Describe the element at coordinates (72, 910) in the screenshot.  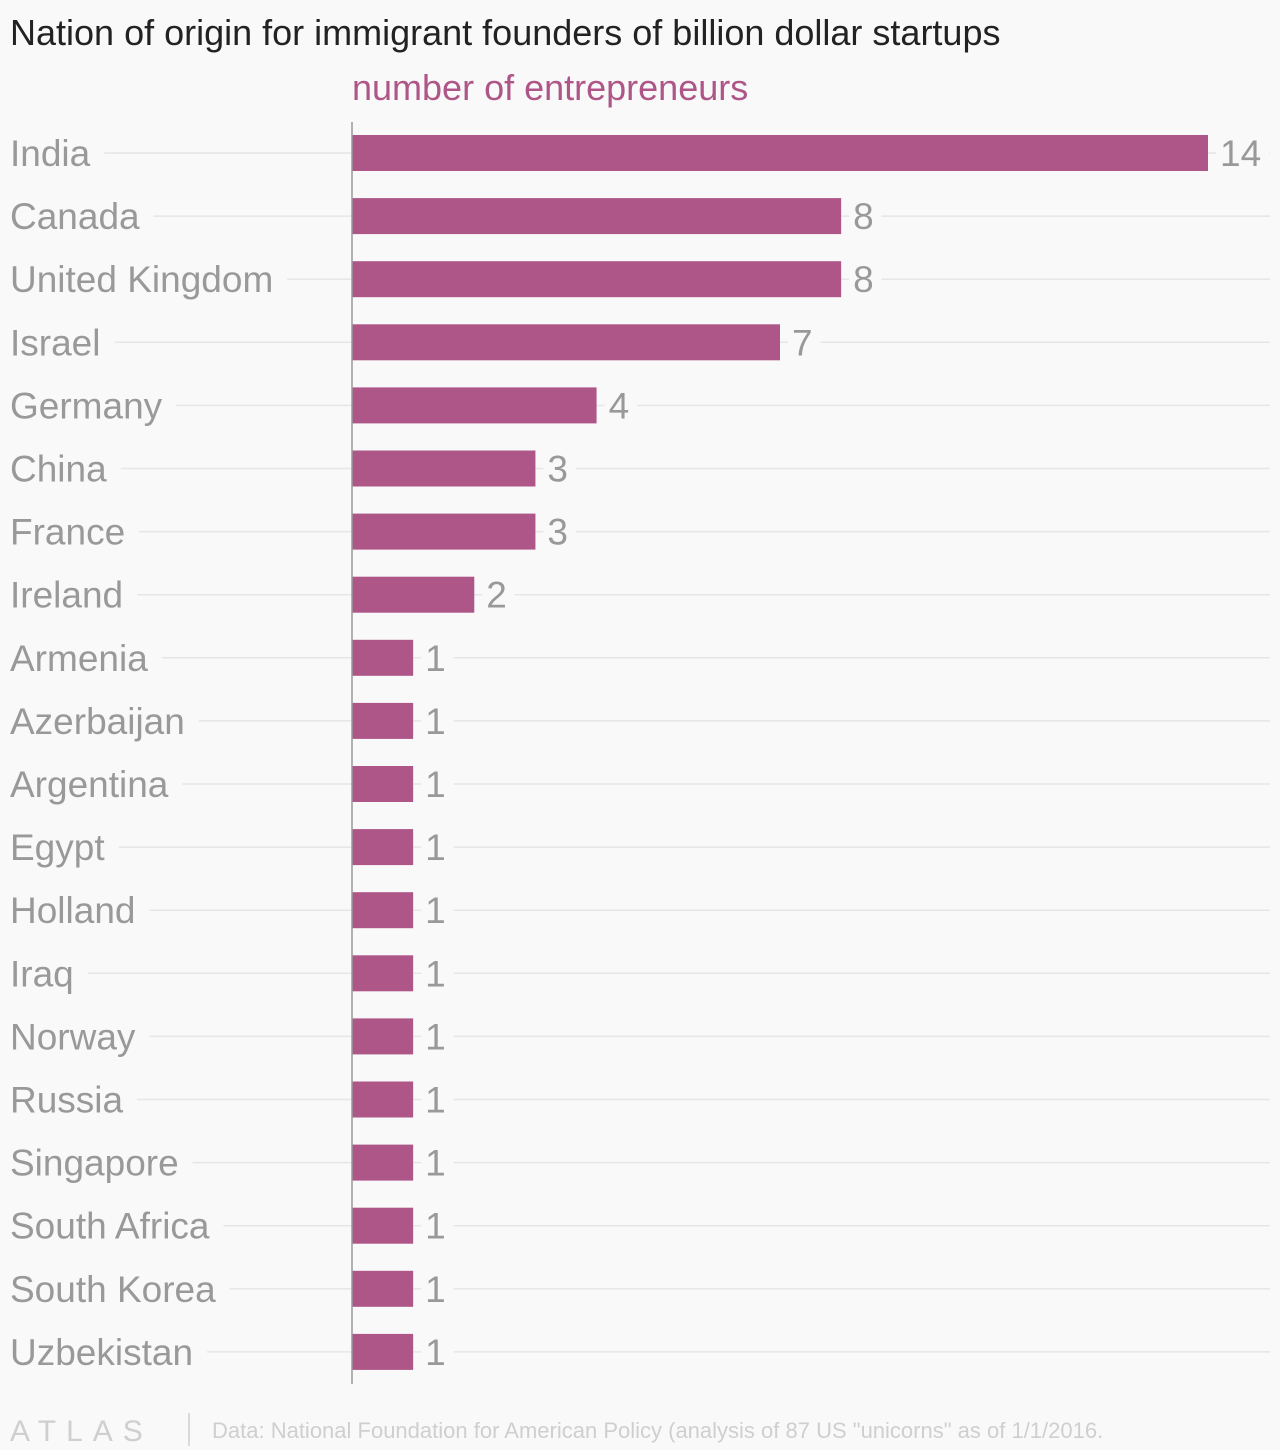
I see `category-label: Holland` at that location.